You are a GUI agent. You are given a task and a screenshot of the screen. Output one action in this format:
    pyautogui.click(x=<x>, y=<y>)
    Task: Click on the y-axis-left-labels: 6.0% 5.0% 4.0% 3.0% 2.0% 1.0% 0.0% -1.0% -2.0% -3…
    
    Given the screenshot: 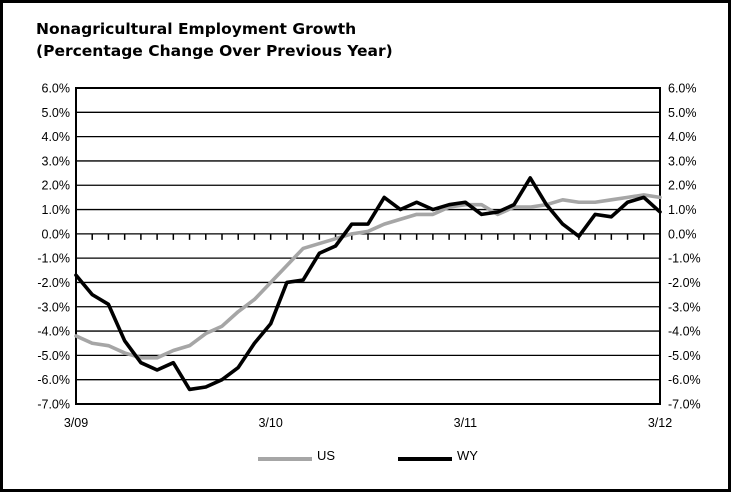 What is the action you would take?
    pyautogui.click(x=53, y=247)
    